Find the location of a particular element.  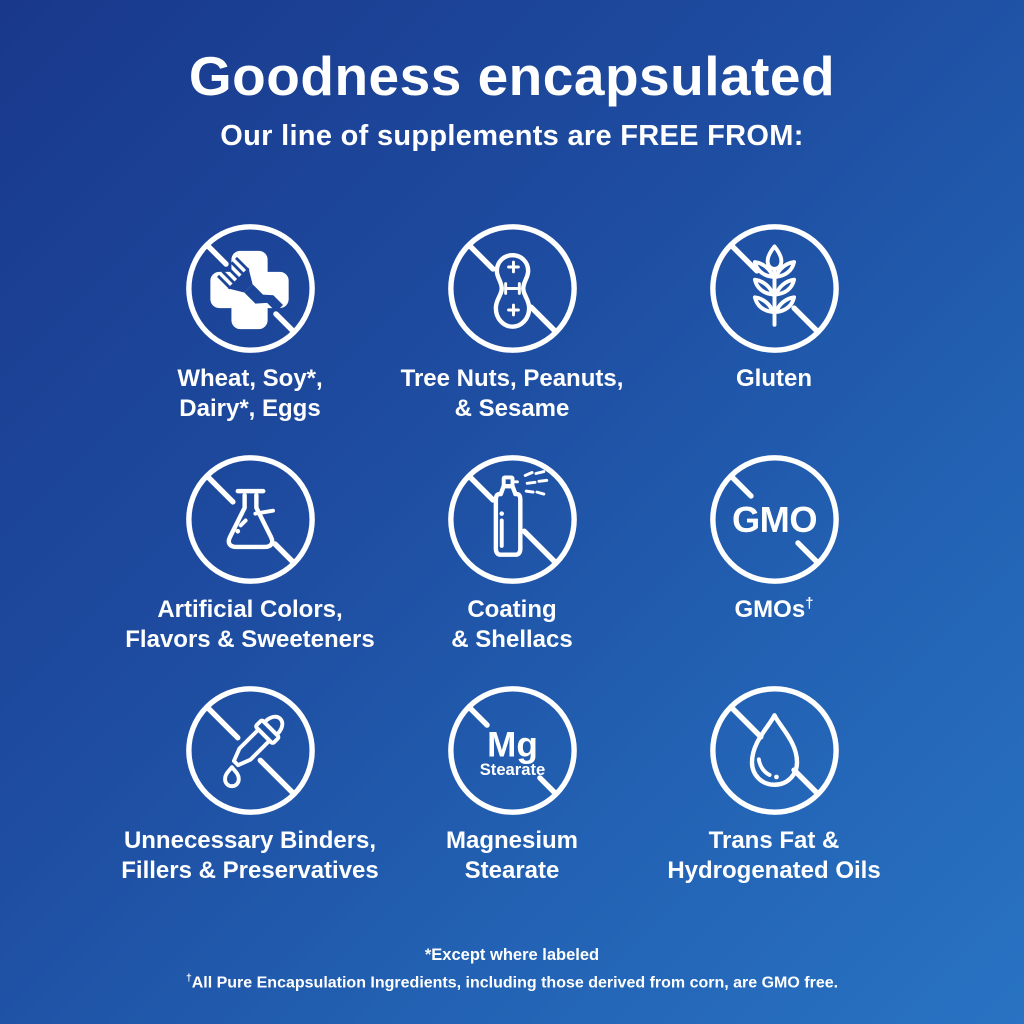

free-from-item-gluten: Gluten is located at coordinates (774, 335).